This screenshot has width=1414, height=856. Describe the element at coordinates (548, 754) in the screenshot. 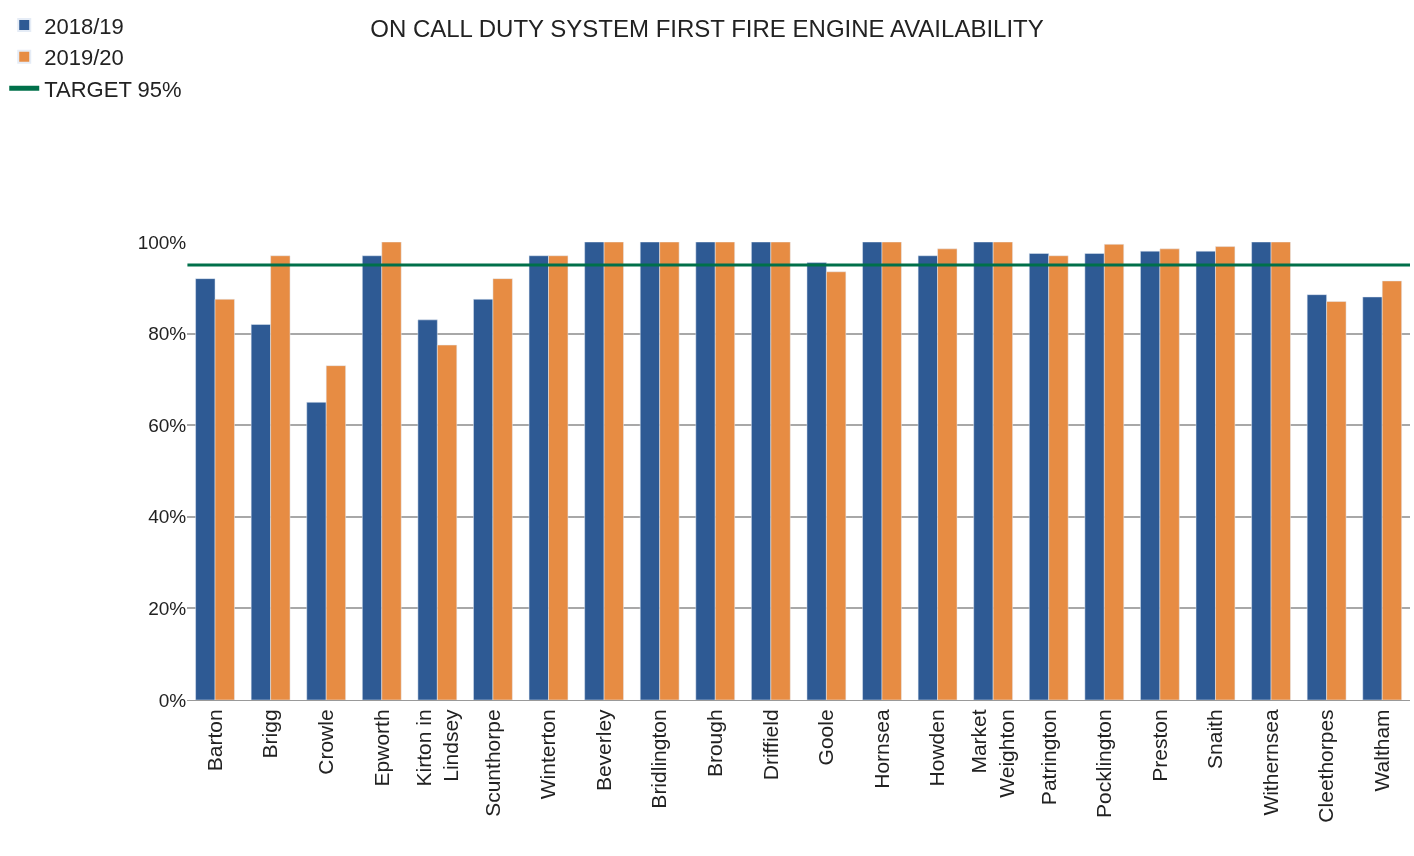

I see `x-tick-label: Winterton` at that location.